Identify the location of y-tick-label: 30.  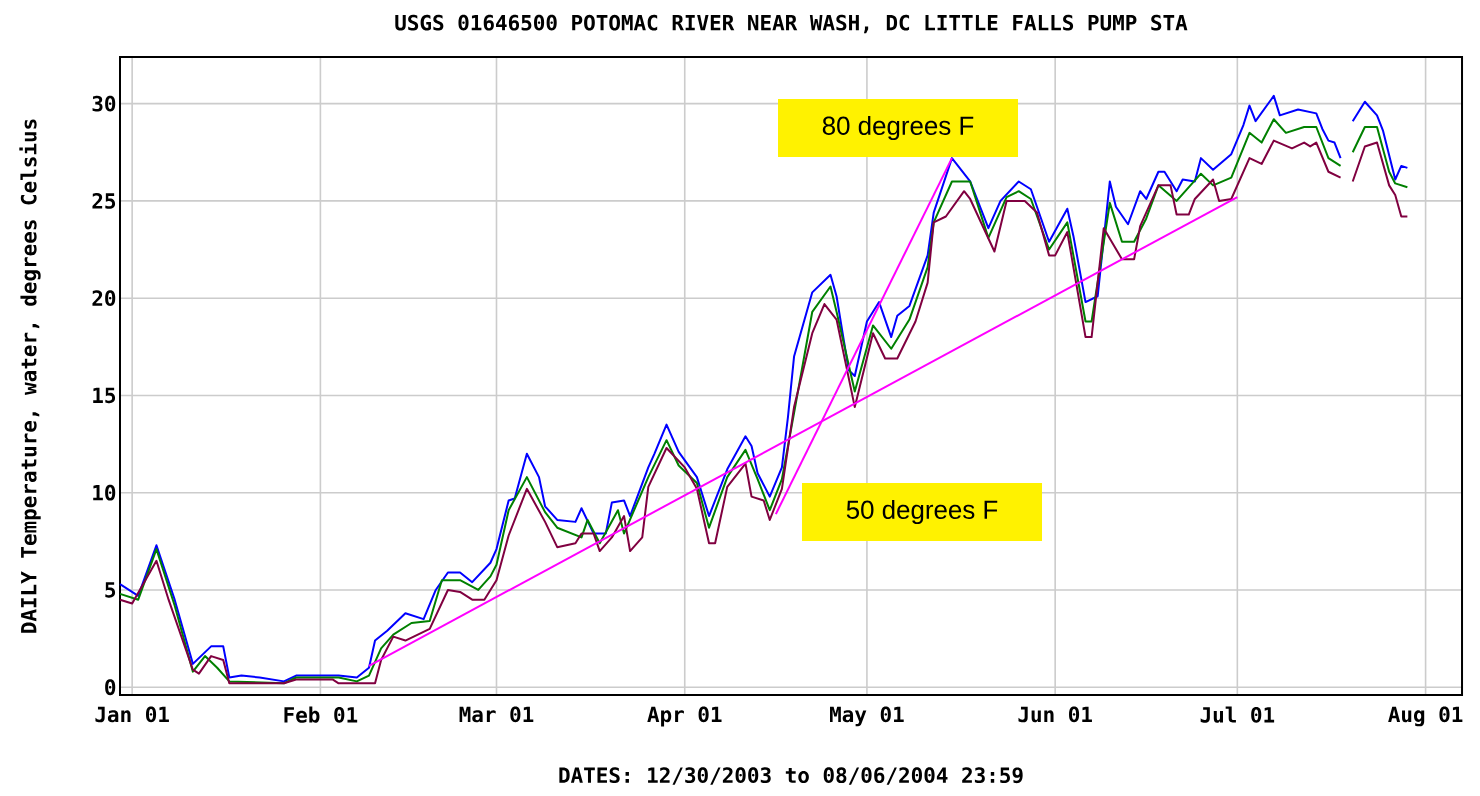
(104, 103).